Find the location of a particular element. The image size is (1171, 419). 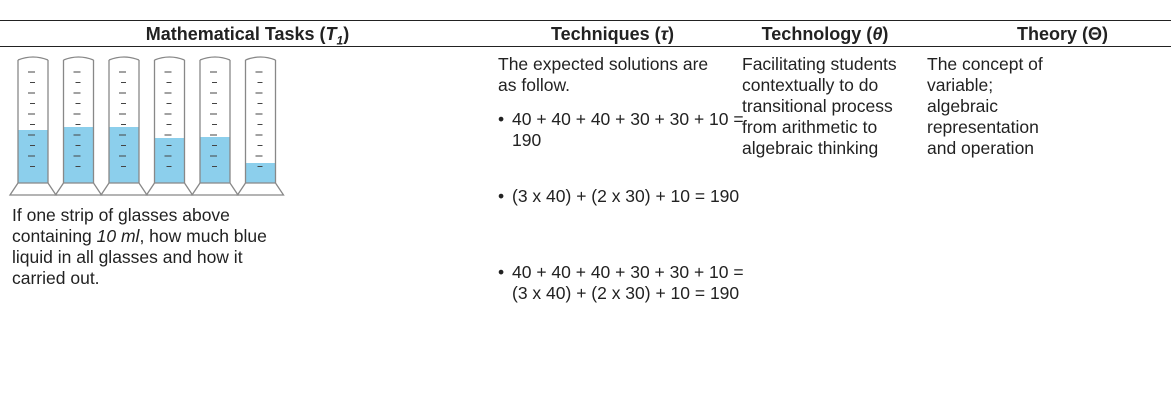

task-part: If one strip of glasses above containing is located at coordinates (121, 225).